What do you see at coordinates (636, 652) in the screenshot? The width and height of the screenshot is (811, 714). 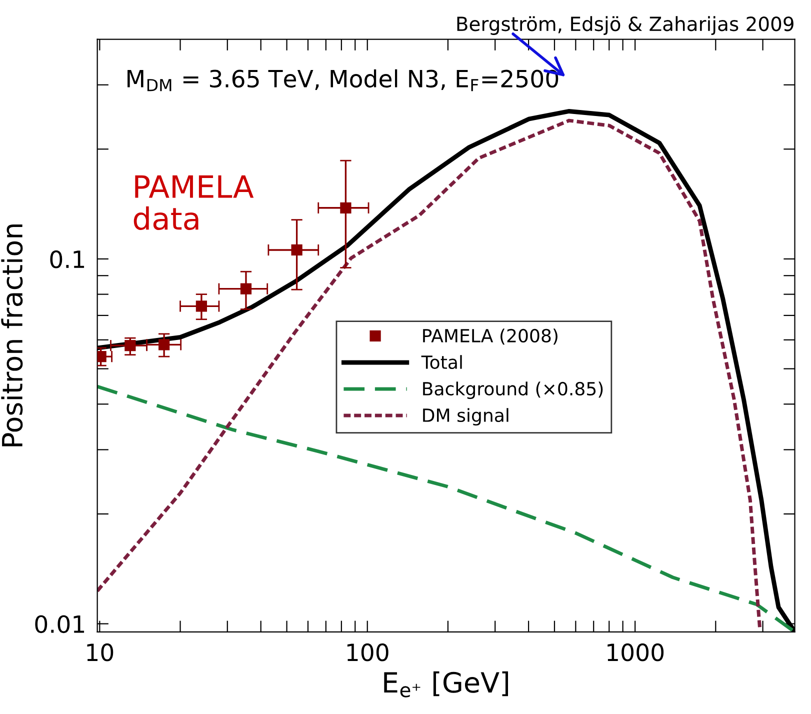 I see `x-tick-label: 1000` at bounding box center [636, 652].